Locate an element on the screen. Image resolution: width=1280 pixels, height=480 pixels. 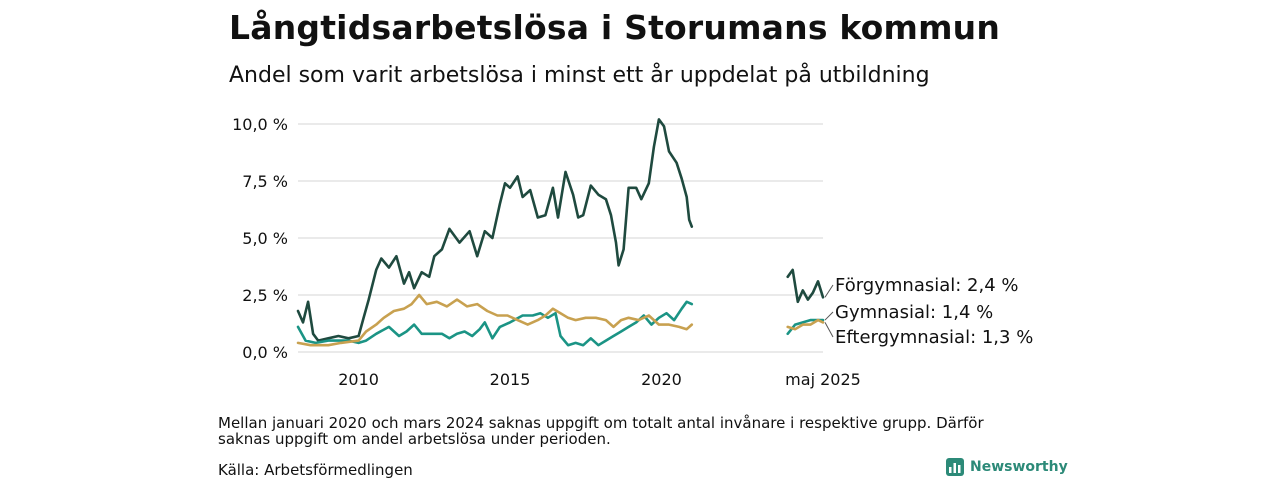
x-tick-label: 2015 is located at coordinates (510, 379).